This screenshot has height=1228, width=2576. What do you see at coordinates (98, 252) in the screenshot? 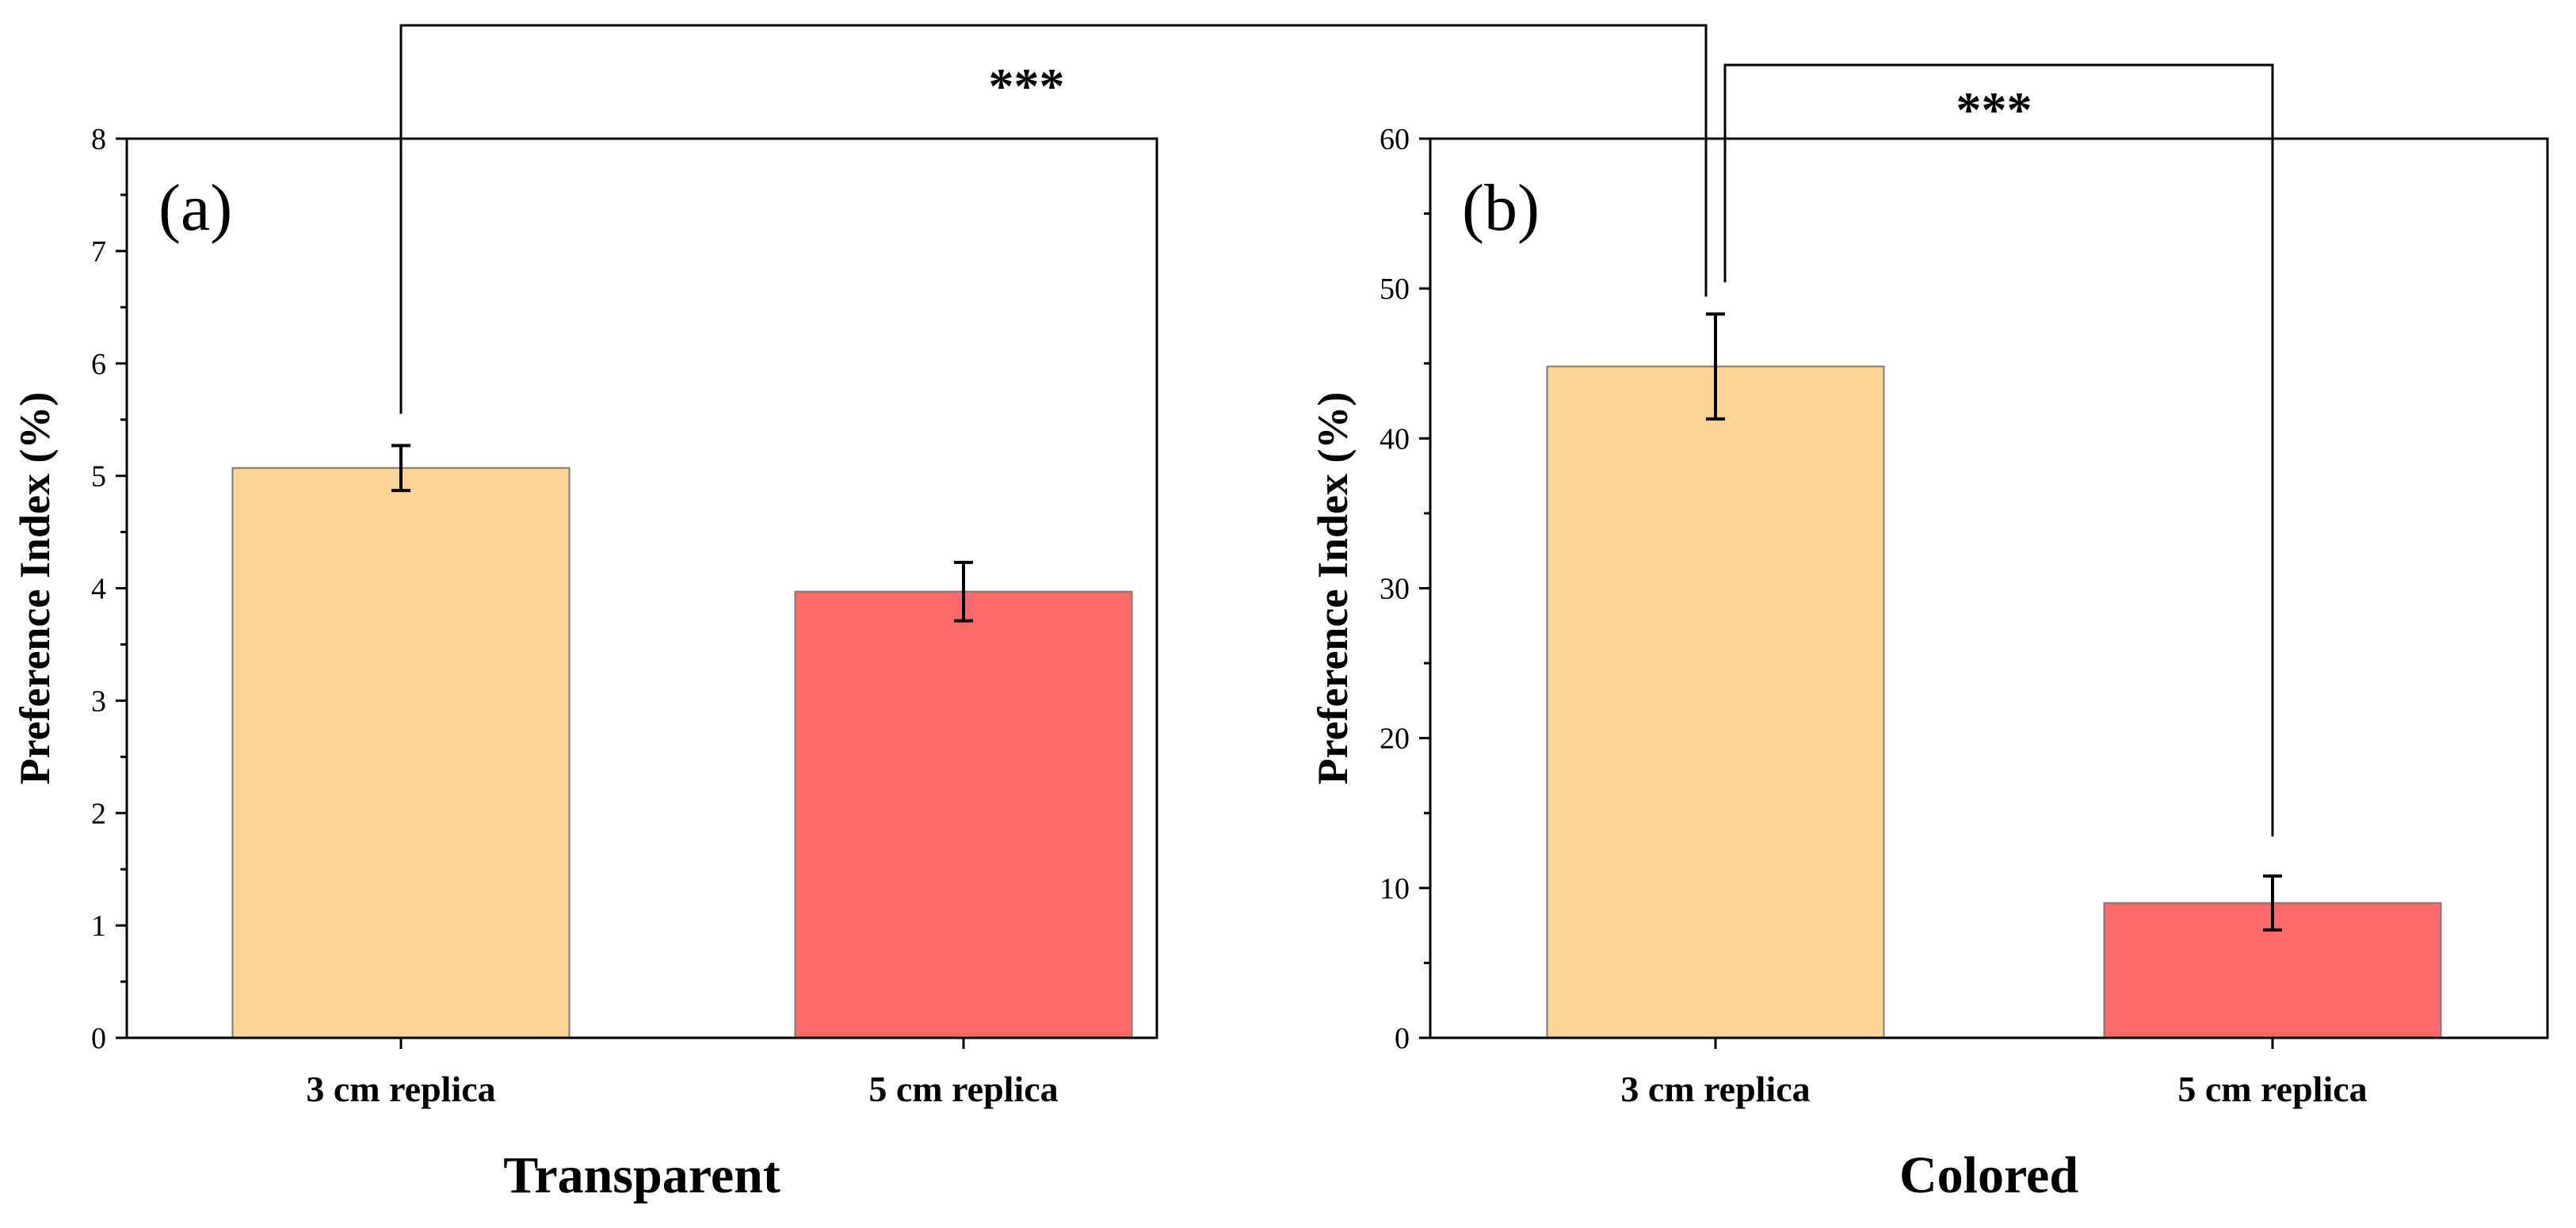
I see `y-tick-label: 7` at bounding box center [98, 252].